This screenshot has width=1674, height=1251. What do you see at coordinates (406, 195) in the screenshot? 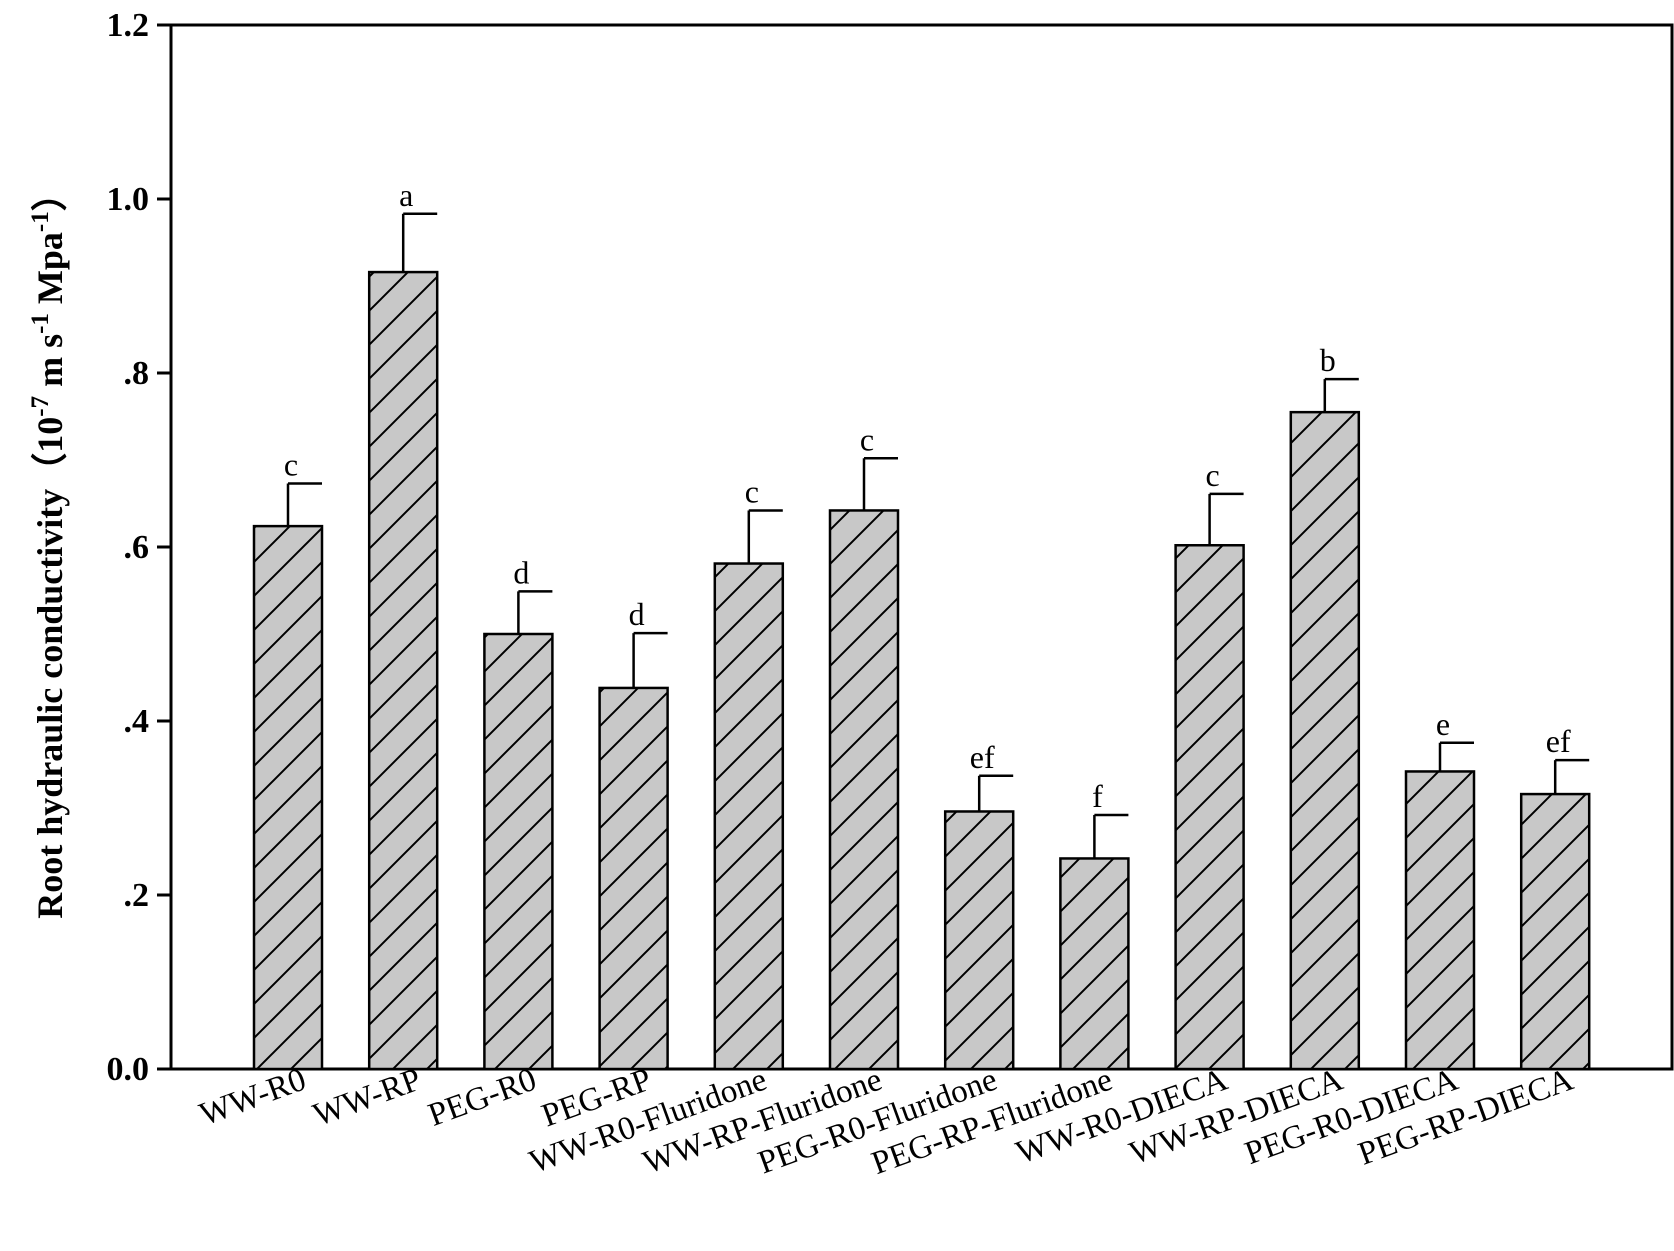
I see `significance-letter: a` at bounding box center [406, 195].